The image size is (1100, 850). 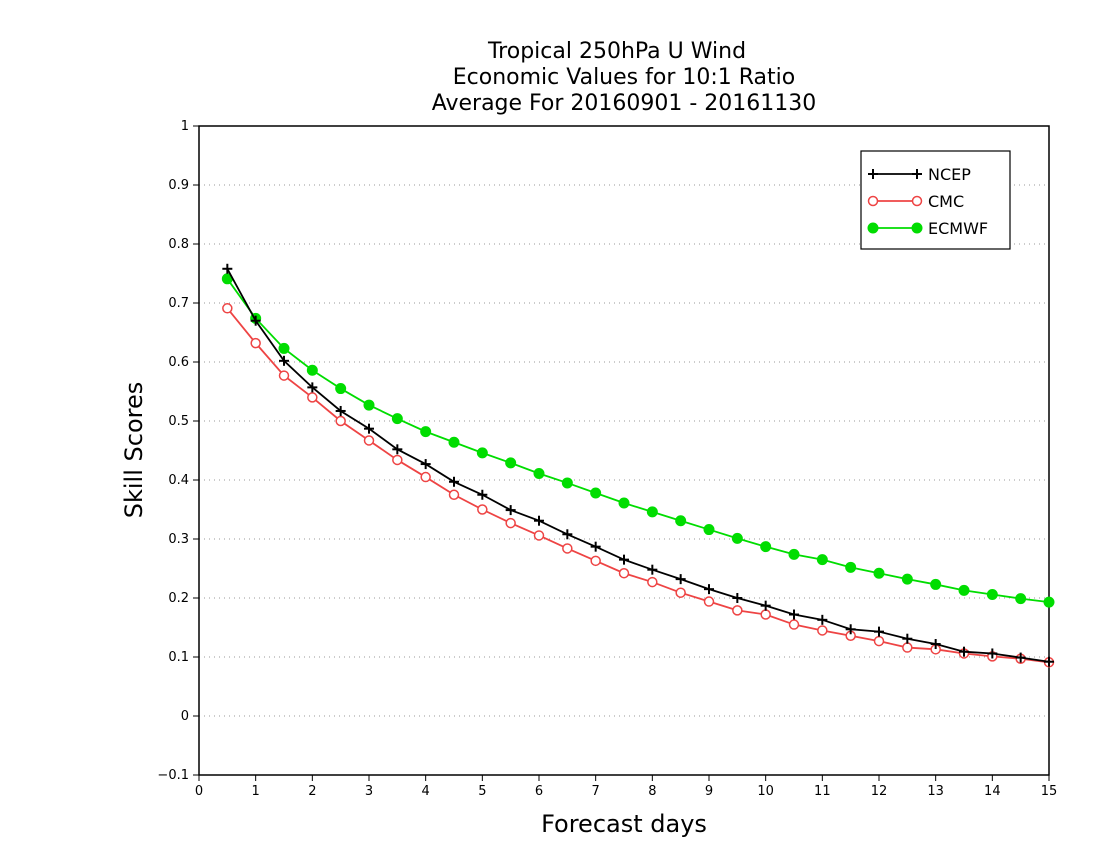 I want to click on y-tick-label: 1, so click(x=185, y=126).